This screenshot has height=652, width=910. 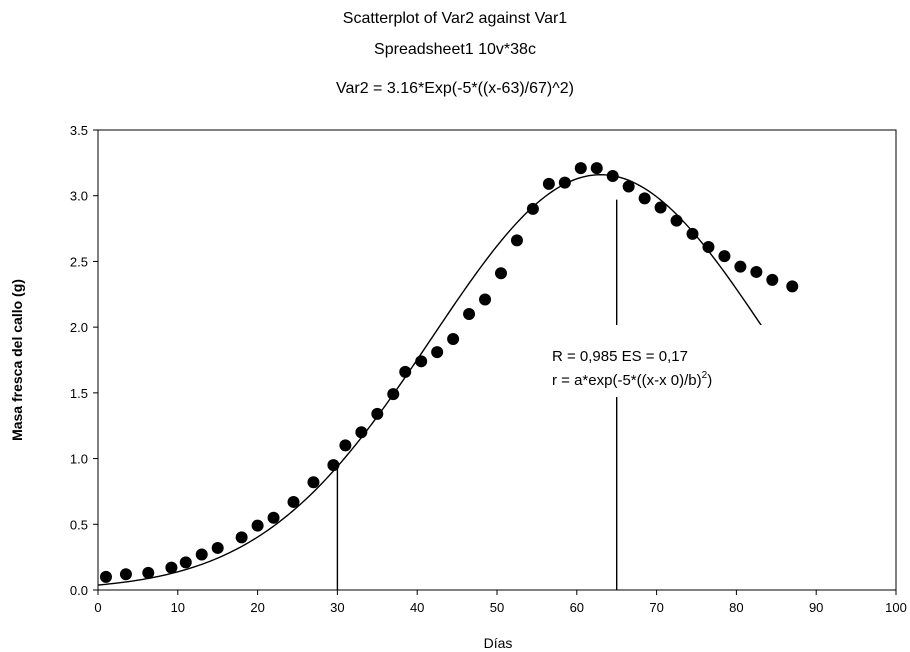 I want to click on x-tick-label: 90, so click(x=816, y=607).